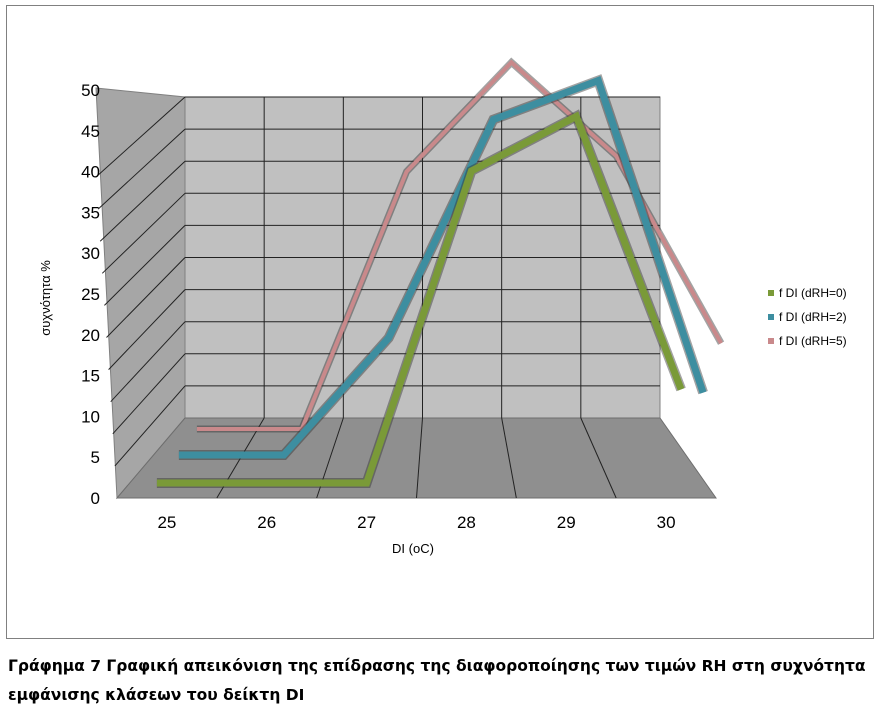 The height and width of the screenshot is (710, 884). I want to click on legend-label: f DI (dRH=2), so click(813, 317).